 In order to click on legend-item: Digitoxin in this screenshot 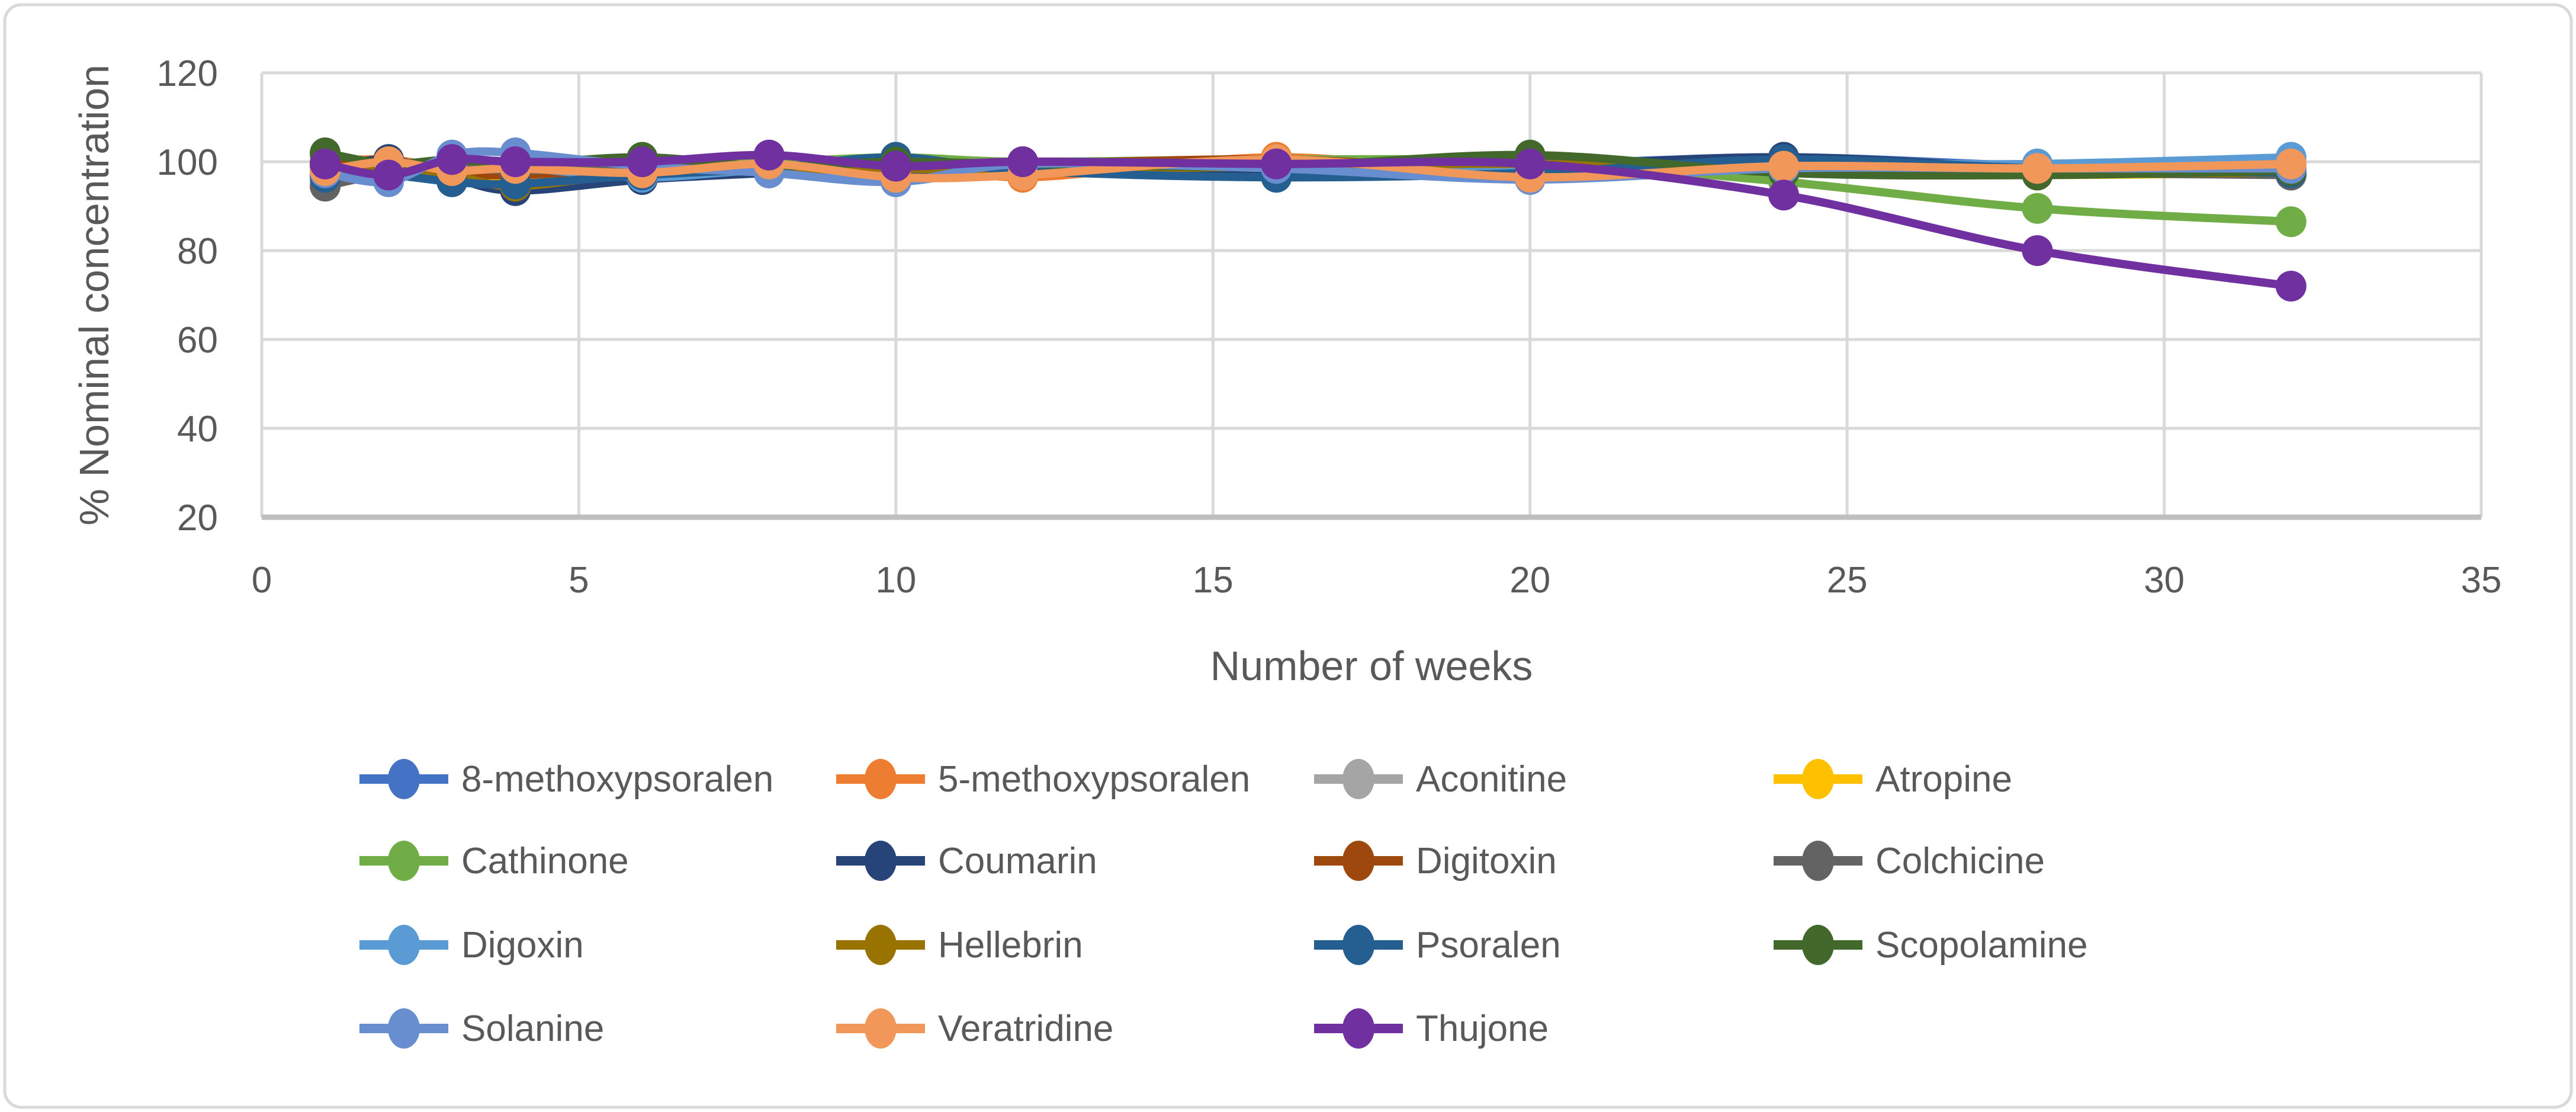, I will do `click(1435, 861)`.